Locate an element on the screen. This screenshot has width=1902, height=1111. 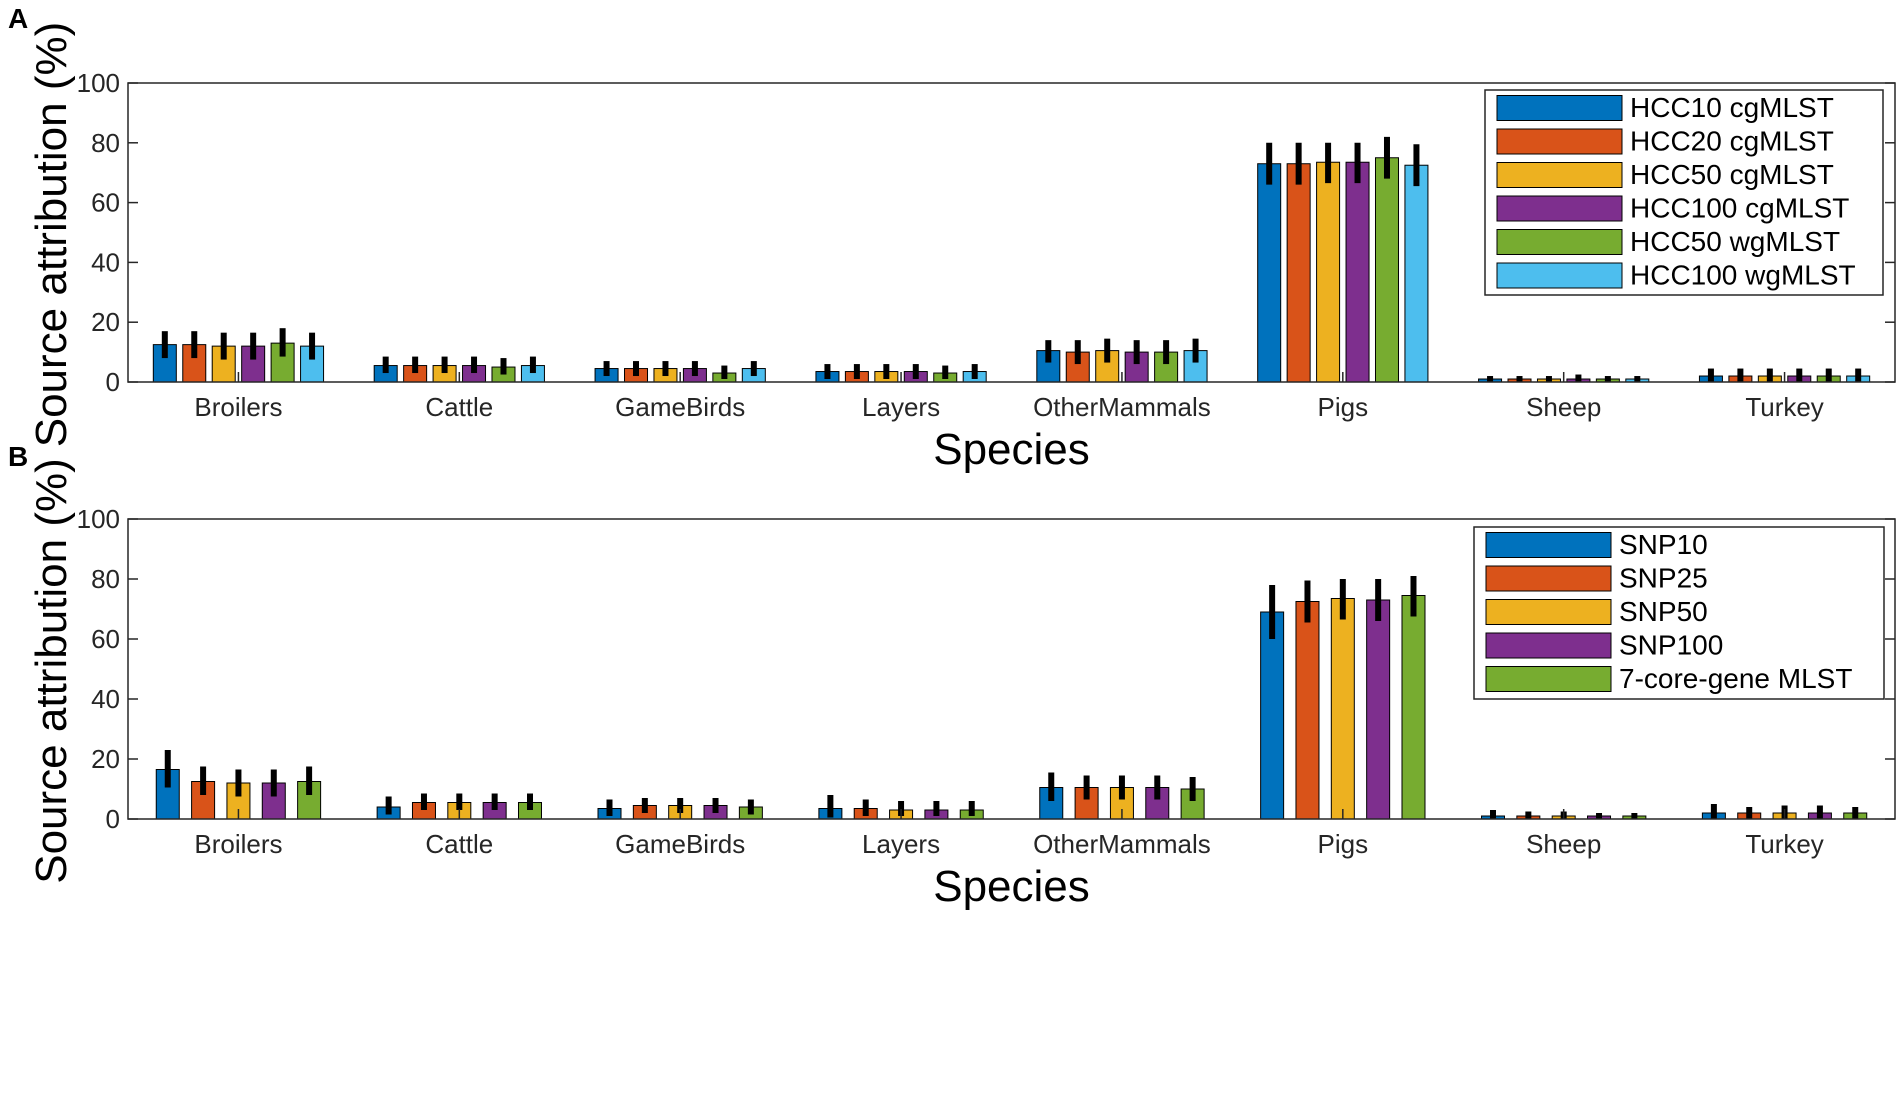
legend-box is located at coordinates (1684, 192).